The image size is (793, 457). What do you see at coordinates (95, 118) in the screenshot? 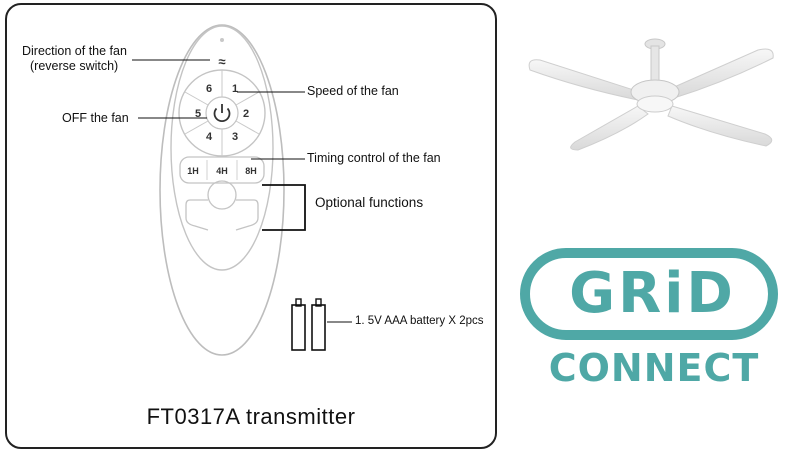
I see `off-label: OFF the fan` at bounding box center [95, 118].